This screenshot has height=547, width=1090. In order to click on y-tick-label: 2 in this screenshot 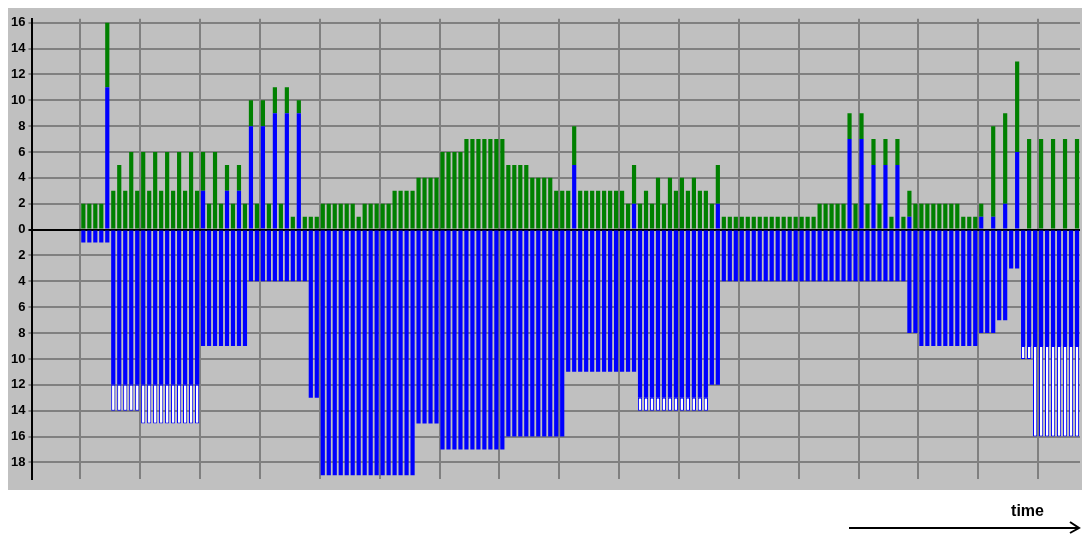, I will do `click(22, 255)`.